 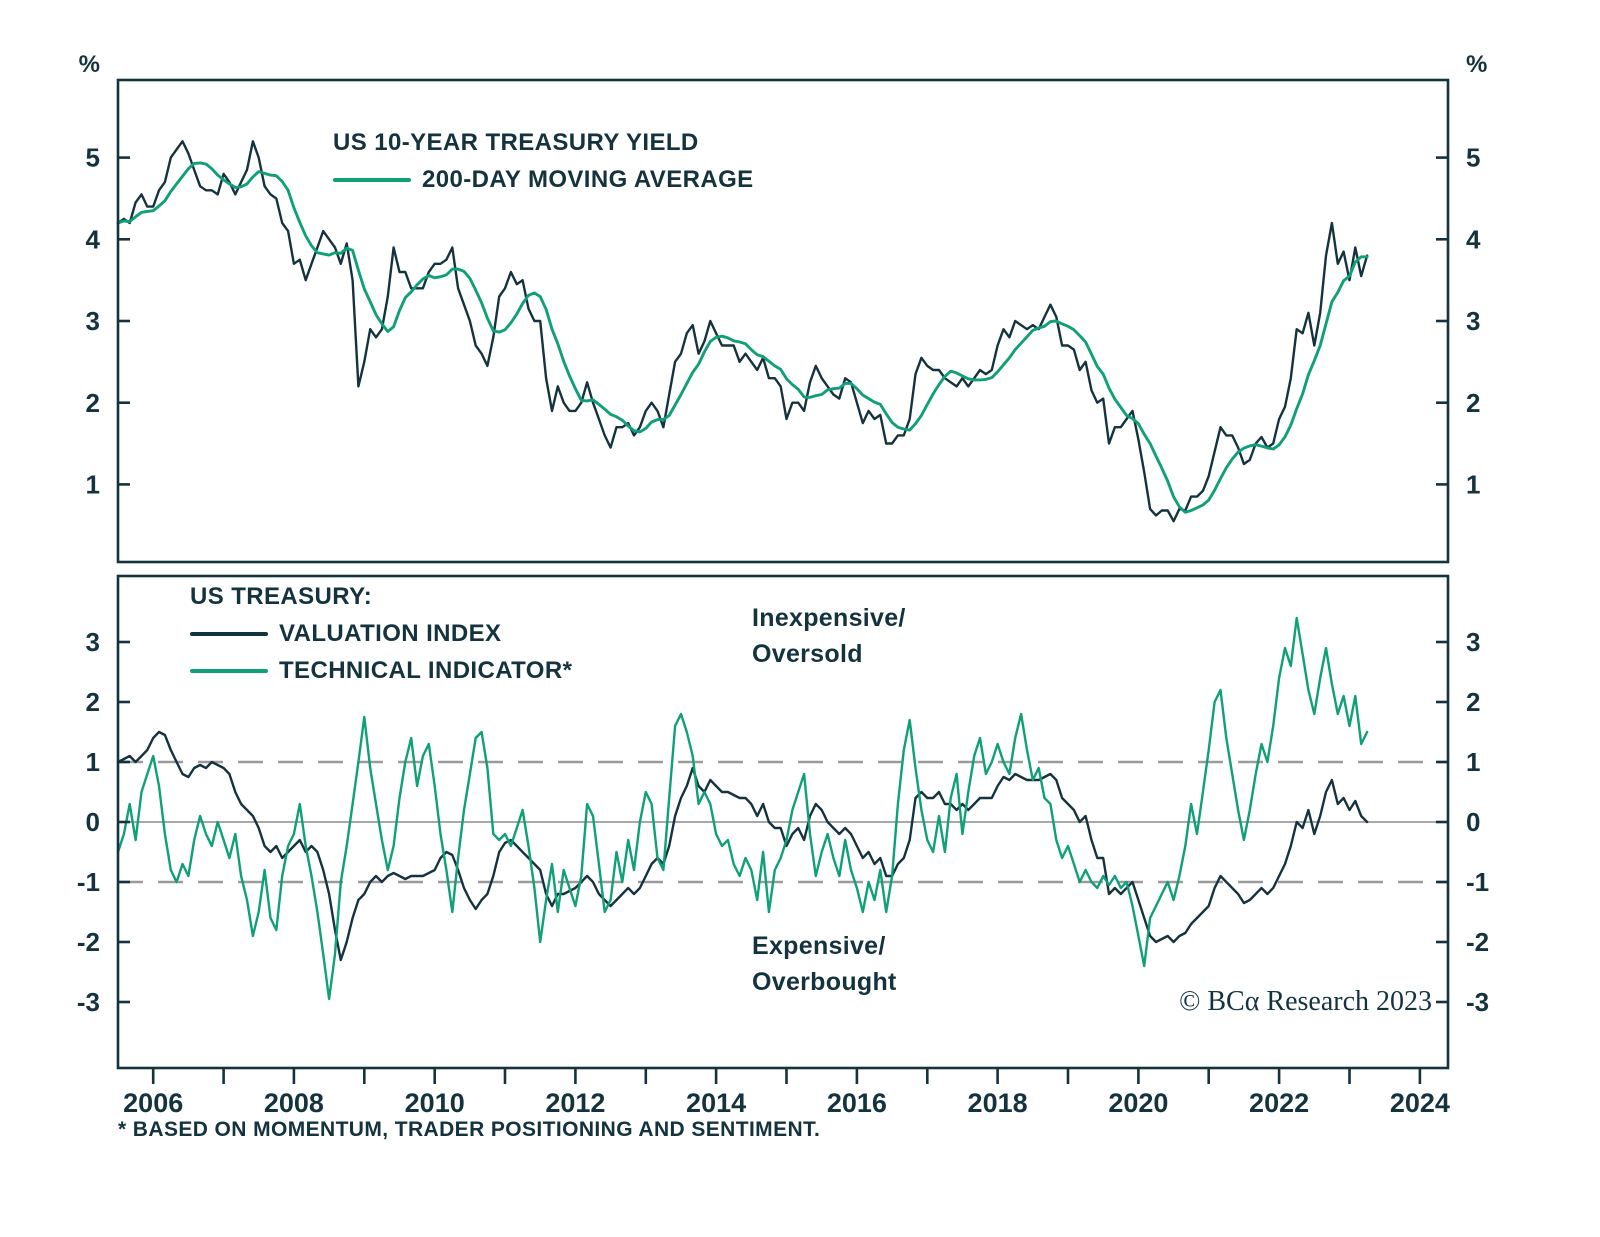 What do you see at coordinates (1473, 822) in the screenshot?
I see `y-axis-label-right: 0` at bounding box center [1473, 822].